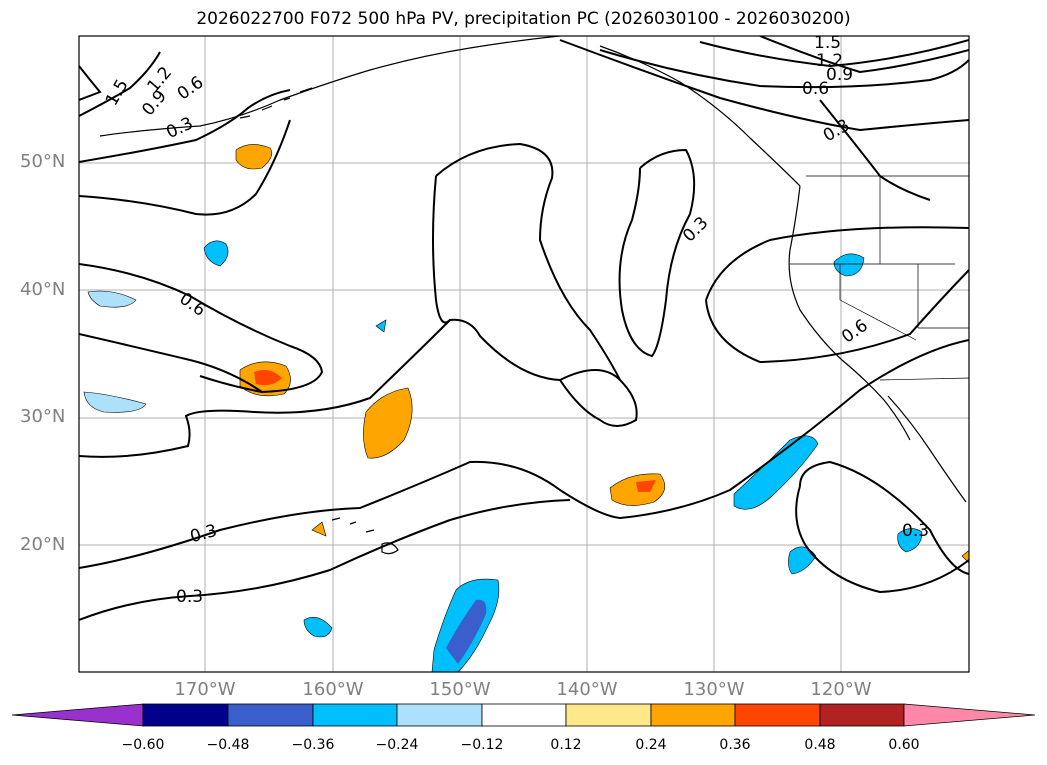  What do you see at coordinates (466, 631) in the screenshot?
I see `precip-negative-core` at bounding box center [466, 631].